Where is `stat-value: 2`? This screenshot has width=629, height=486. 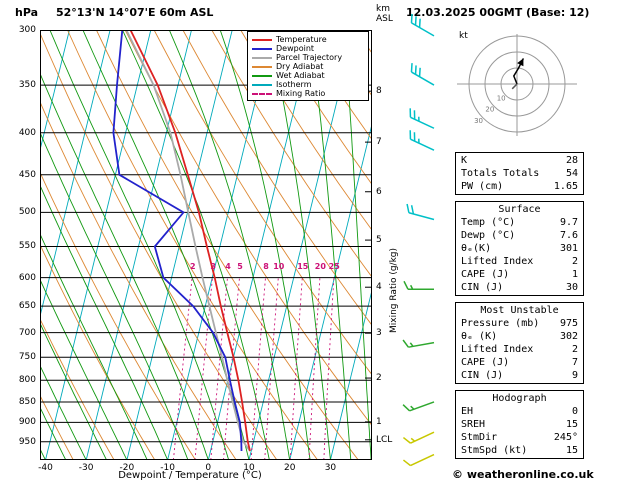 stat-value: 2 is located at coordinates (574, 349).